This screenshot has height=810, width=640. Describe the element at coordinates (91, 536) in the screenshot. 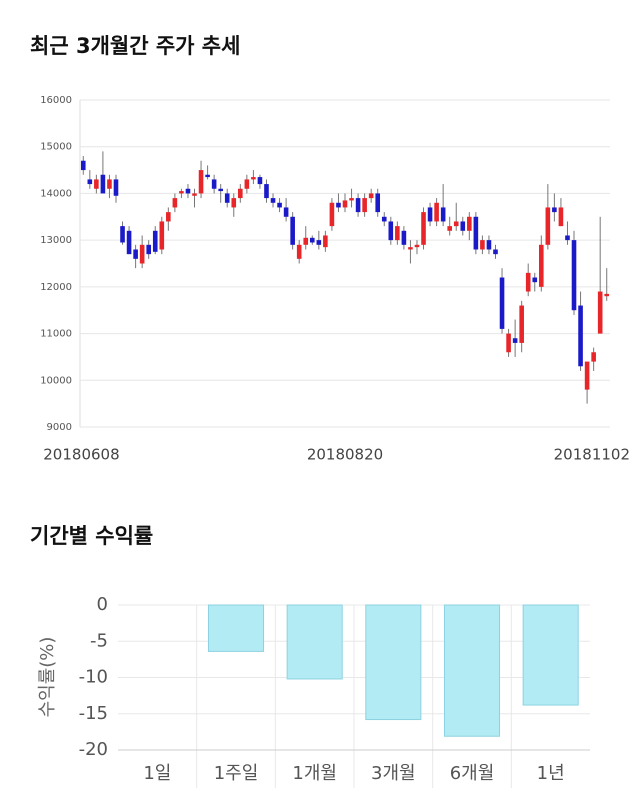

I see `chart-title: 기간별 수익률` at that location.